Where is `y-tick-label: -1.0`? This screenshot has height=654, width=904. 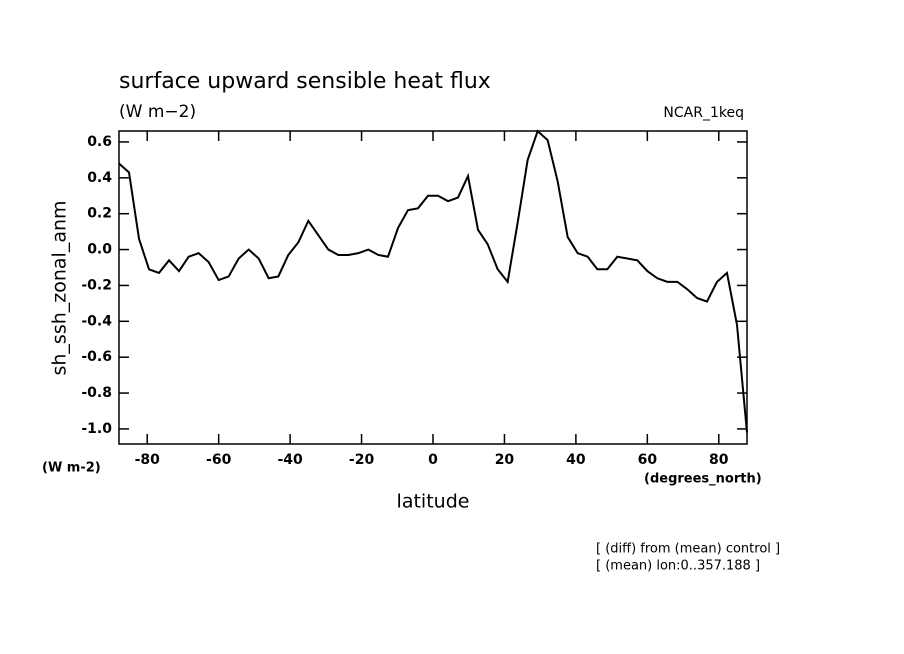 y-tick-label: -1.0 is located at coordinates (96, 429).